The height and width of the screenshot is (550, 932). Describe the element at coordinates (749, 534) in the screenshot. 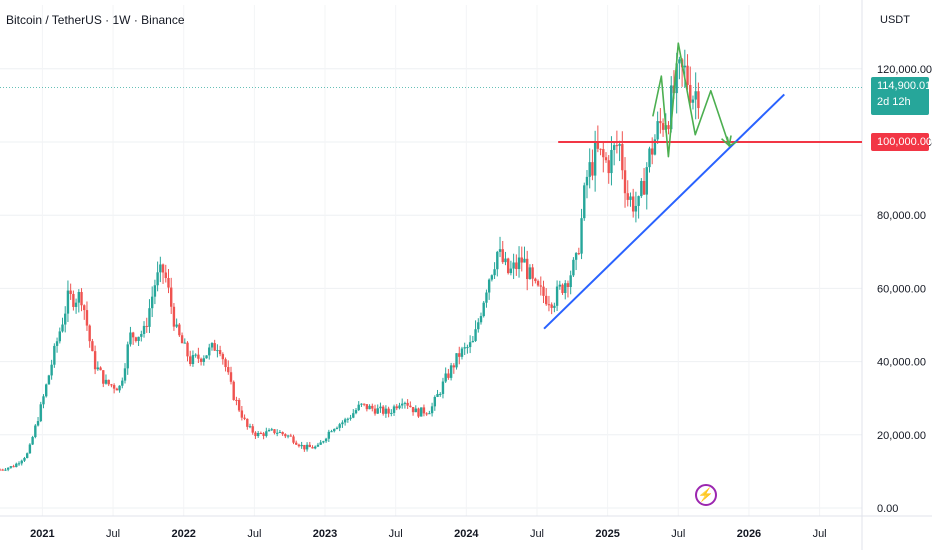

I see `x-tick-label: 2026` at that location.